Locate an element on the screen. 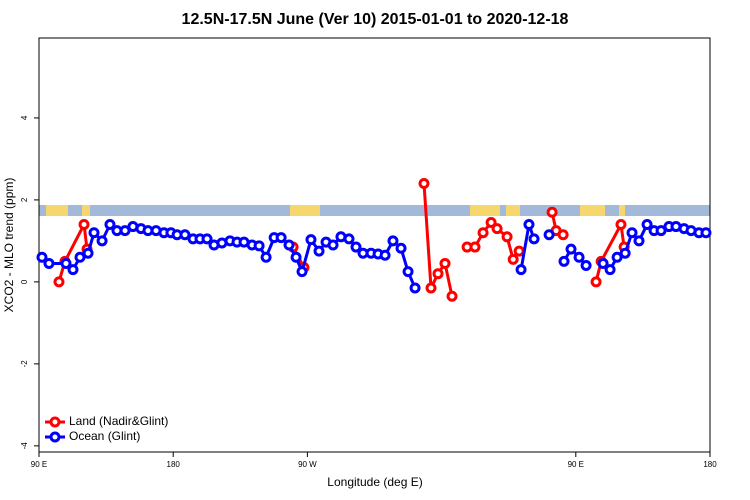 Image resolution: width=750 pixels, height=500 pixels. y-tick-label: -4 is located at coordinates (24, 446).